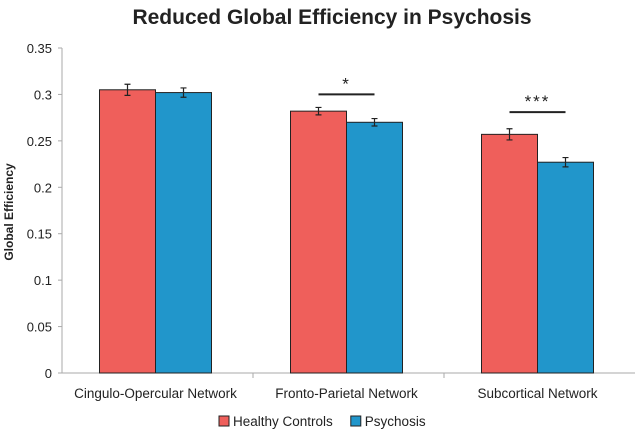 The width and height of the screenshot is (640, 441). Describe the element at coordinates (43, 187) in the screenshot. I see `y-tick-label: 0.2` at that location.